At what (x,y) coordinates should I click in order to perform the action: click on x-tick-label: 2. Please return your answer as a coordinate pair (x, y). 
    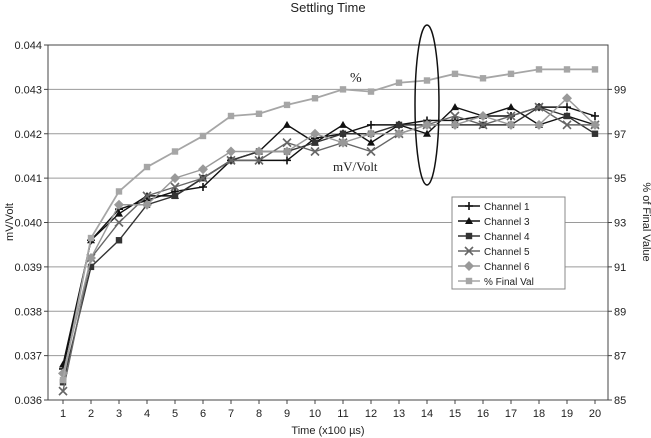
    Looking at the image, I should click on (91, 414).